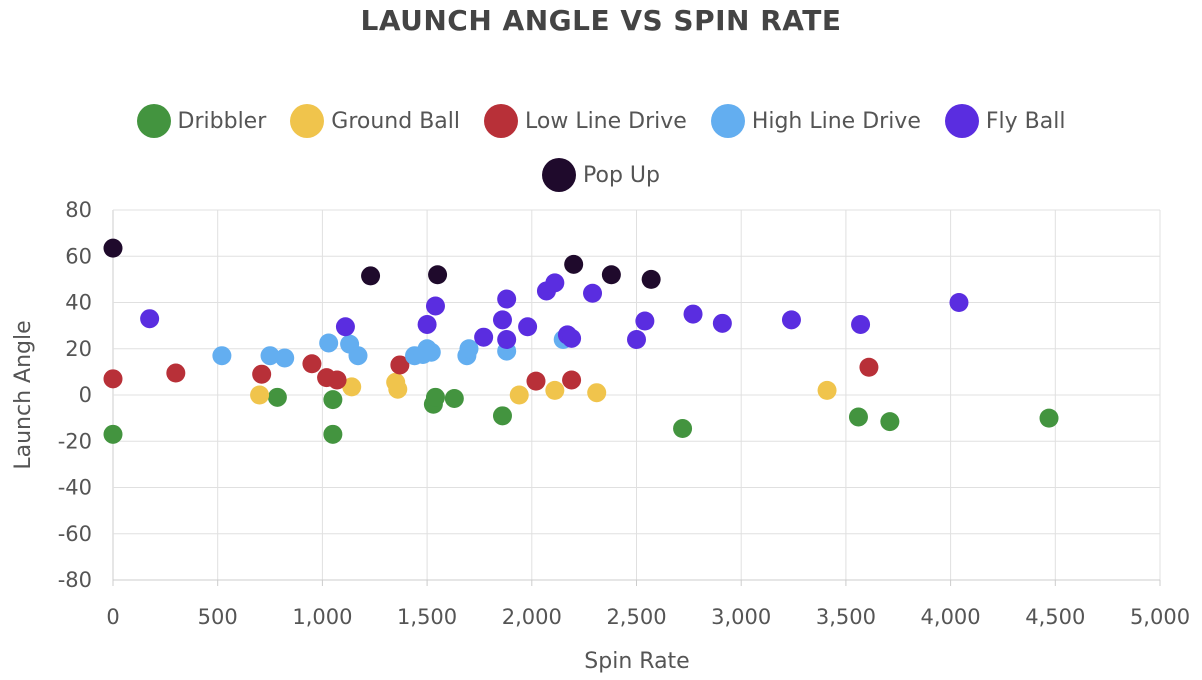 Image resolution: width=1202 pixels, height=680 pixels. I want to click on x-tick-label: 4,000, so click(951, 617).